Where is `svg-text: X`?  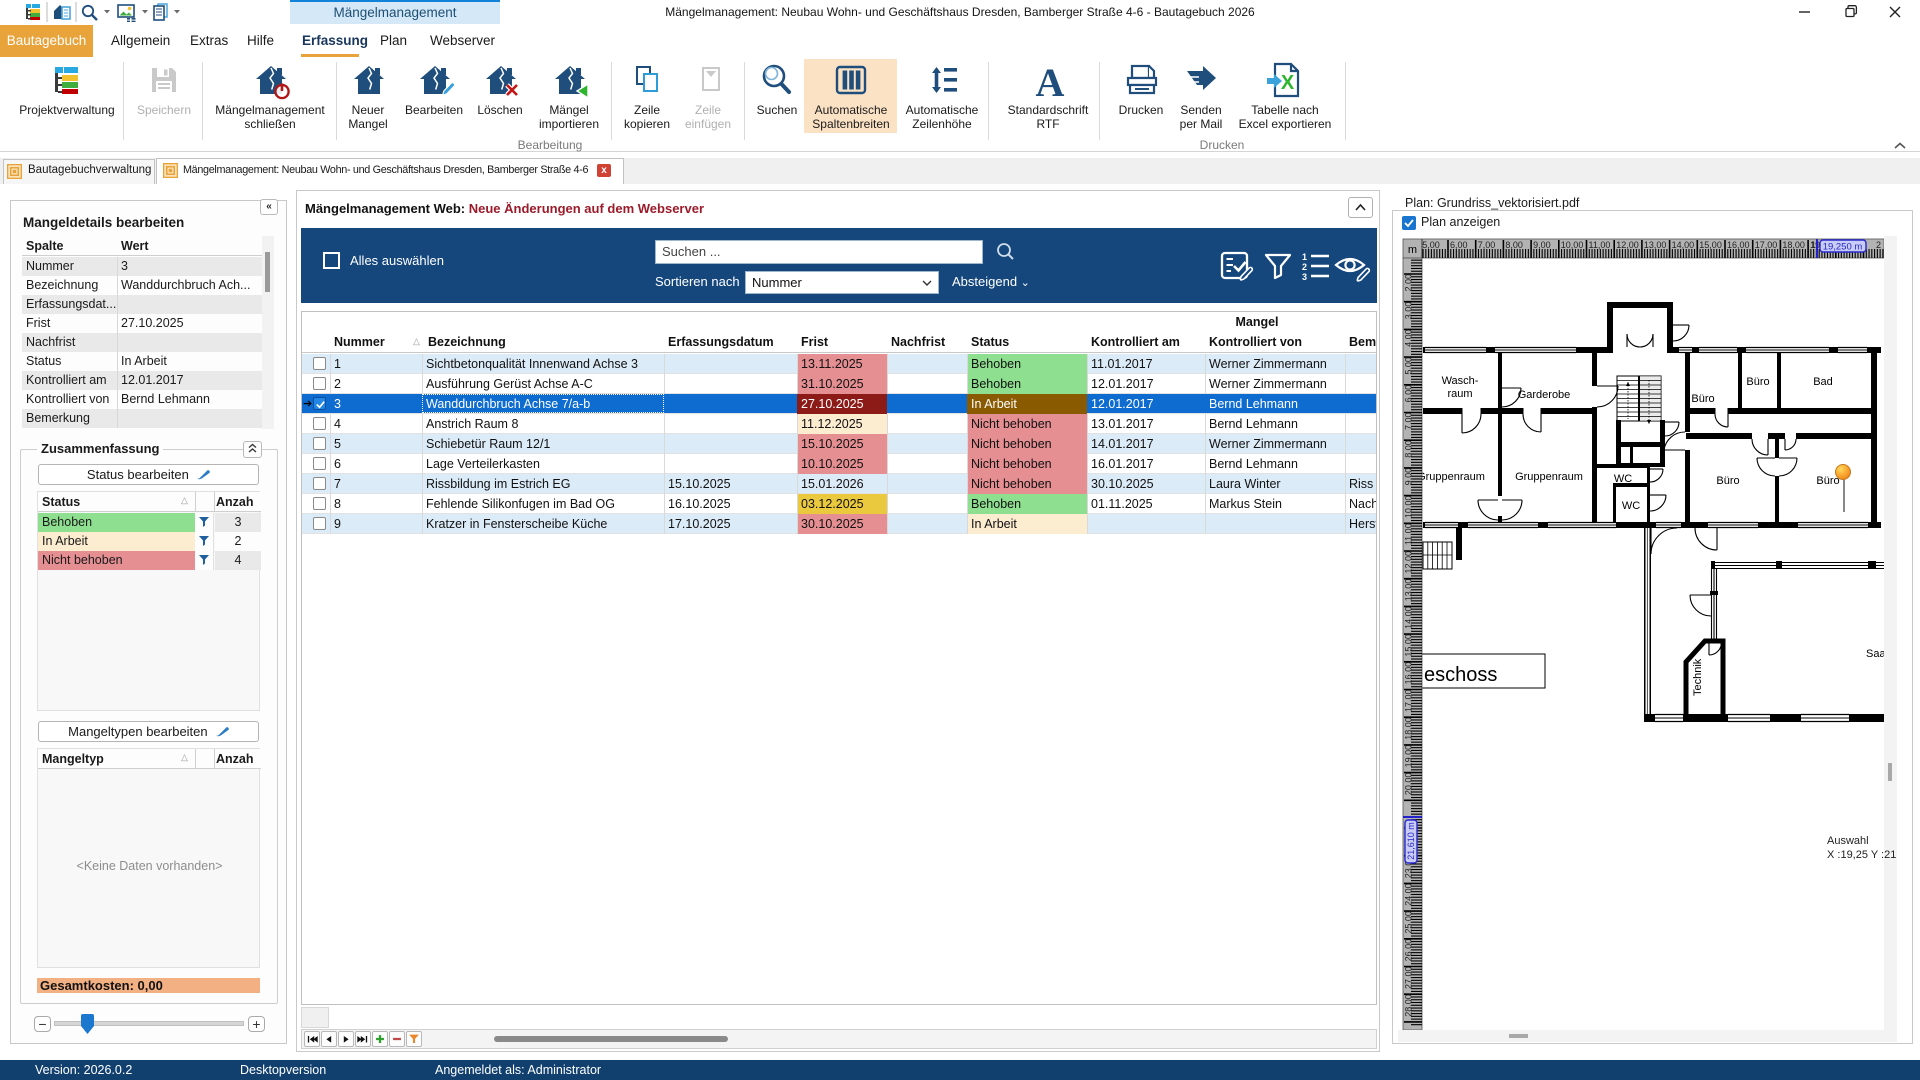
svg-text: X is located at coordinates (1288, 83).